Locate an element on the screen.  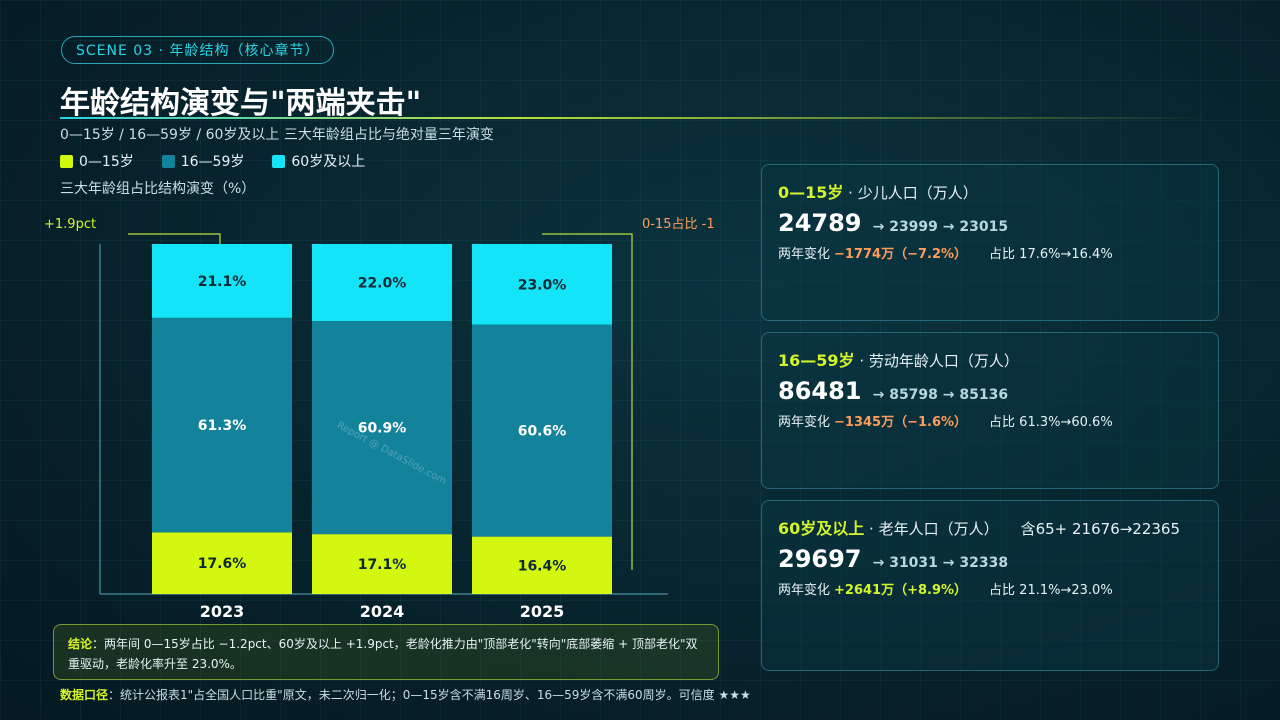
card-change-value: −1774万（−7.2%） is located at coordinates (901, 254).